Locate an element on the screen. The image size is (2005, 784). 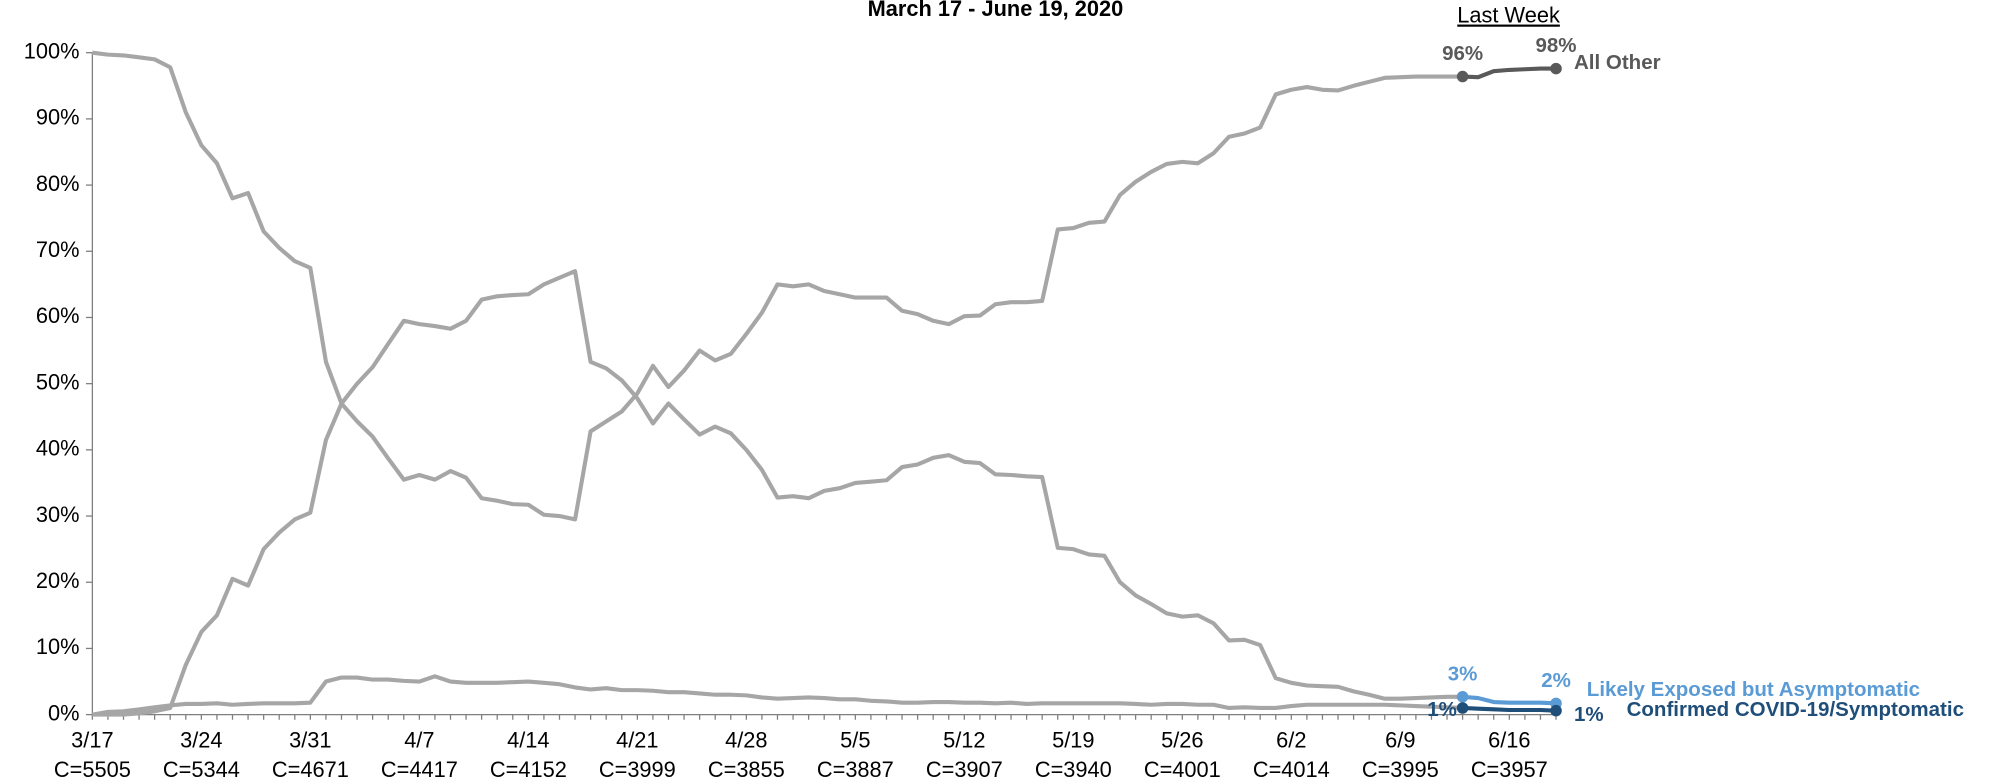
series-label: All Other is located at coordinates (1617, 62).